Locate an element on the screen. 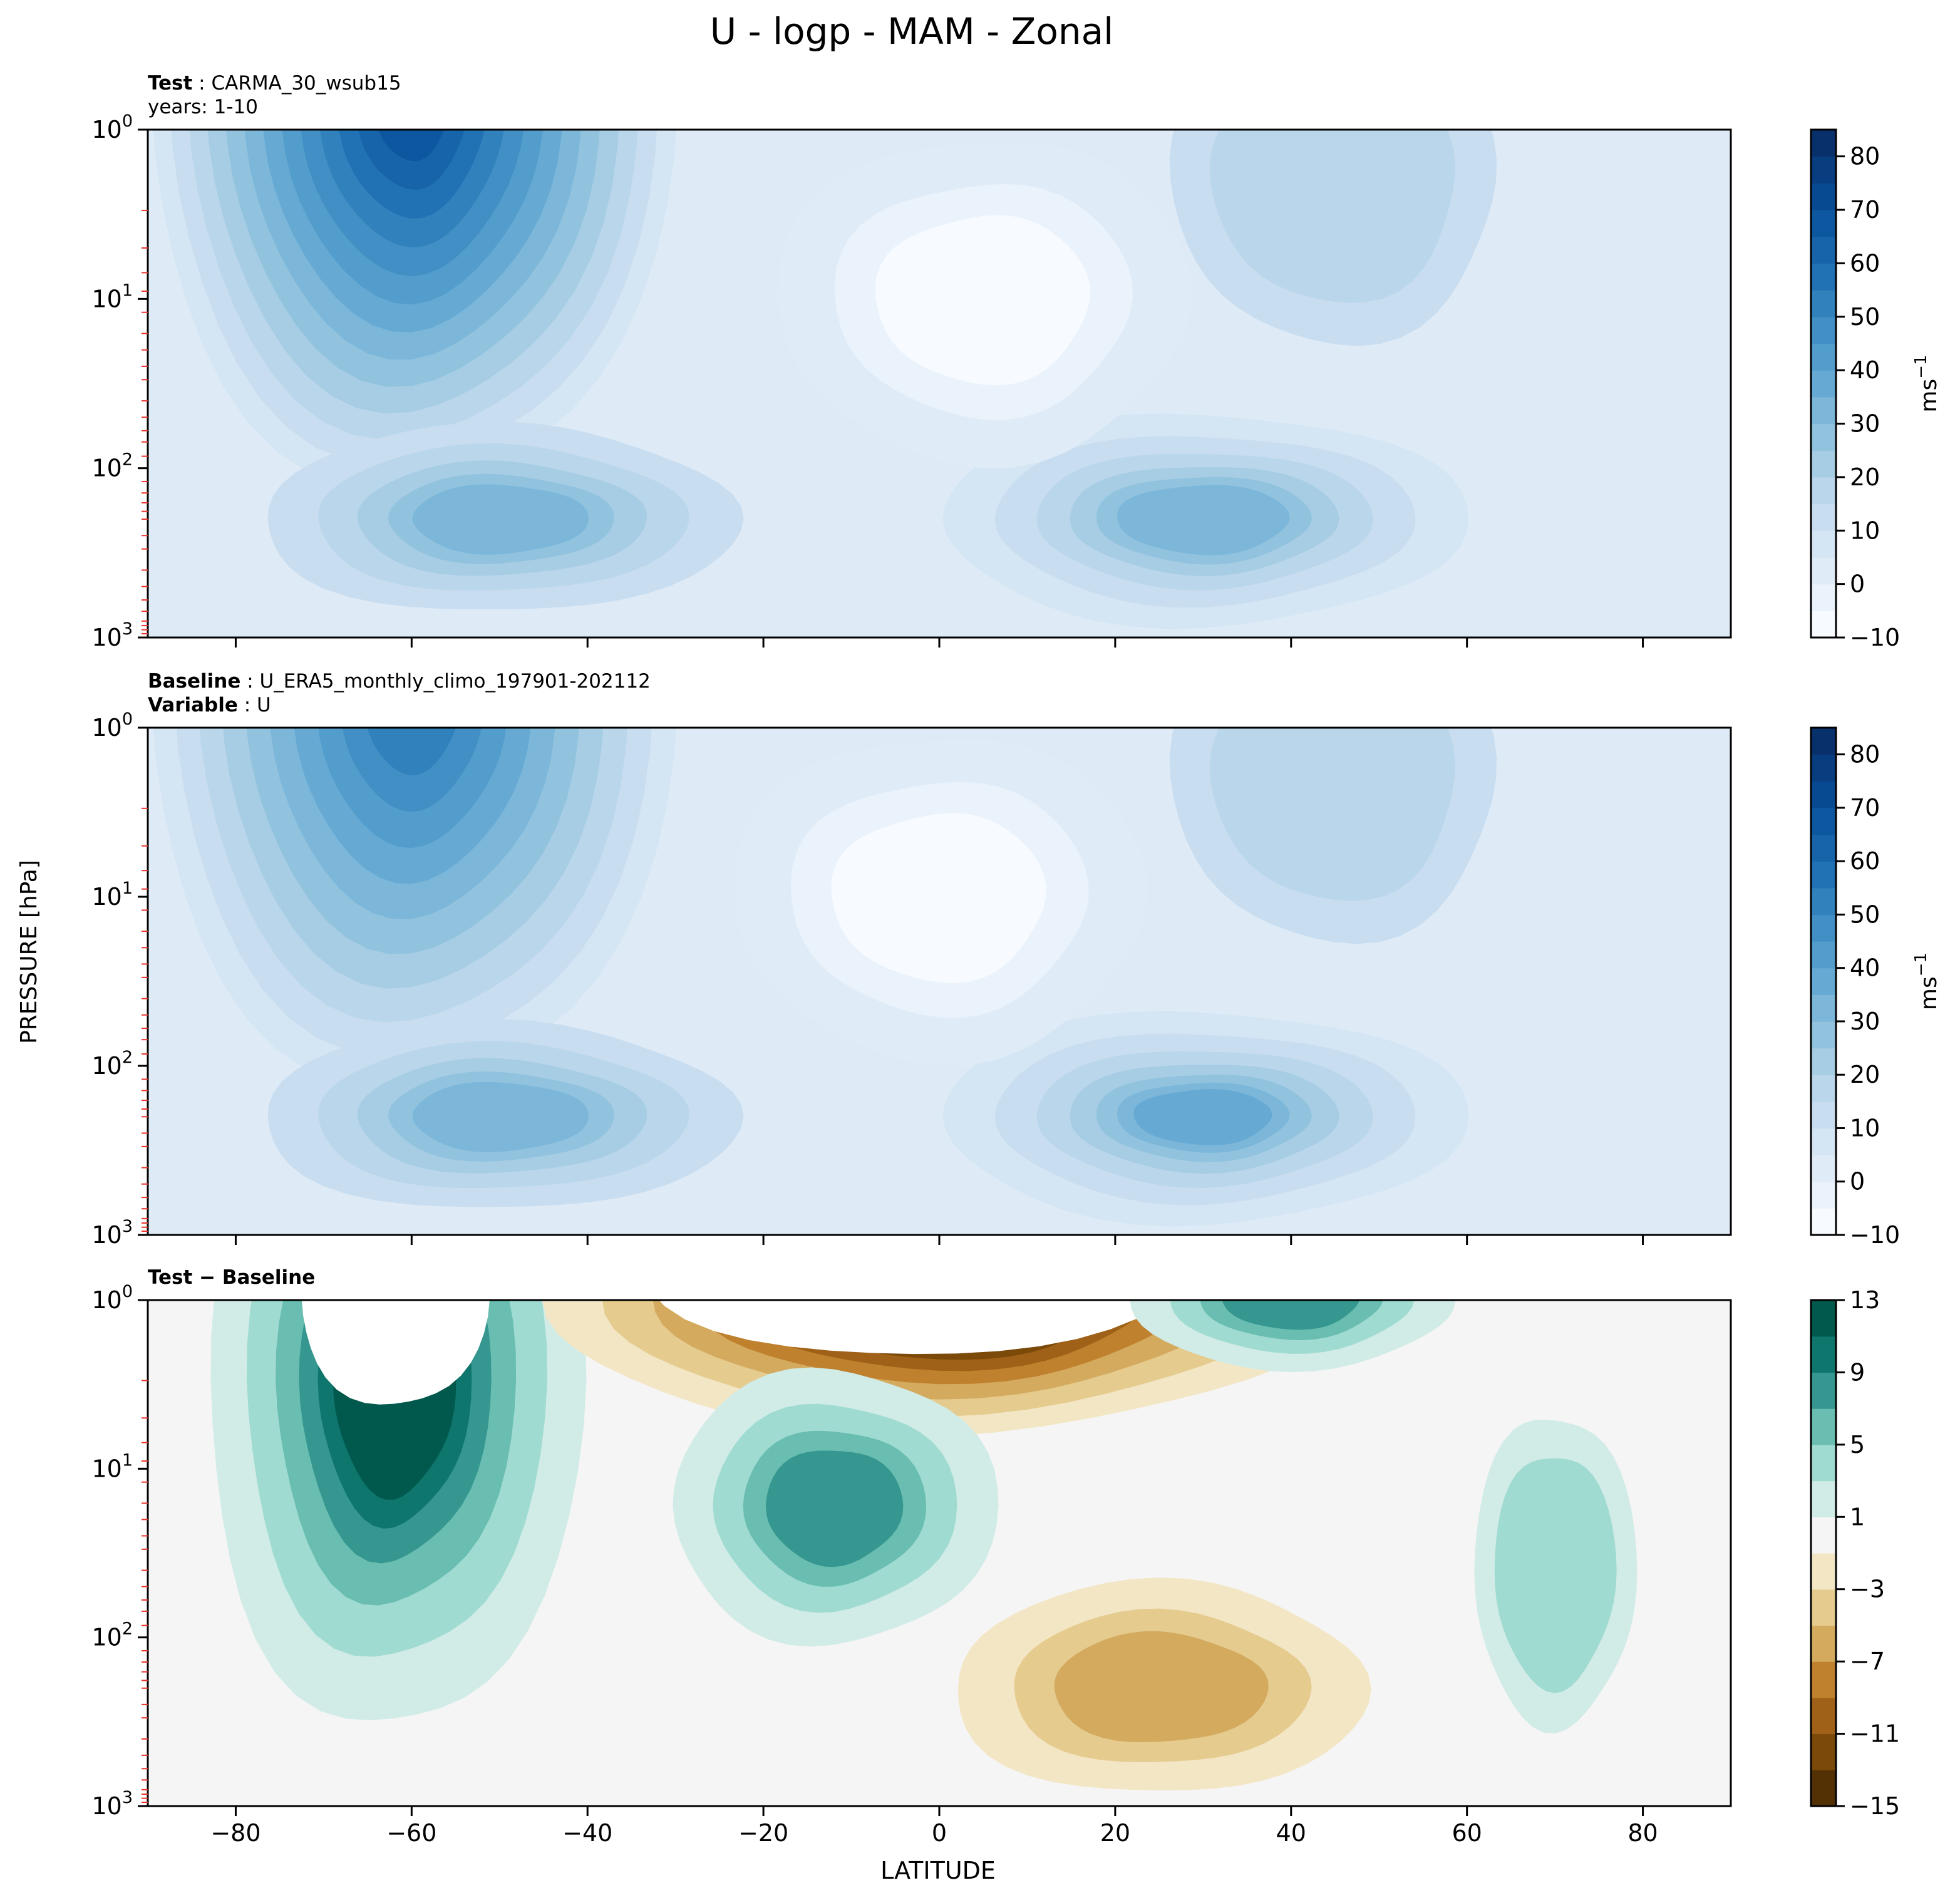 The height and width of the screenshot is (1900, 1960). x-tick-label: 60 is located at coordinates (1467, 1833).